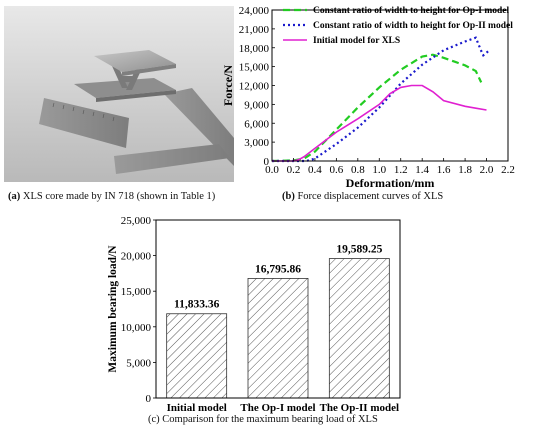  I want to click on caption-b: (b) Force displacement curves of XLS, so click(362, 196).